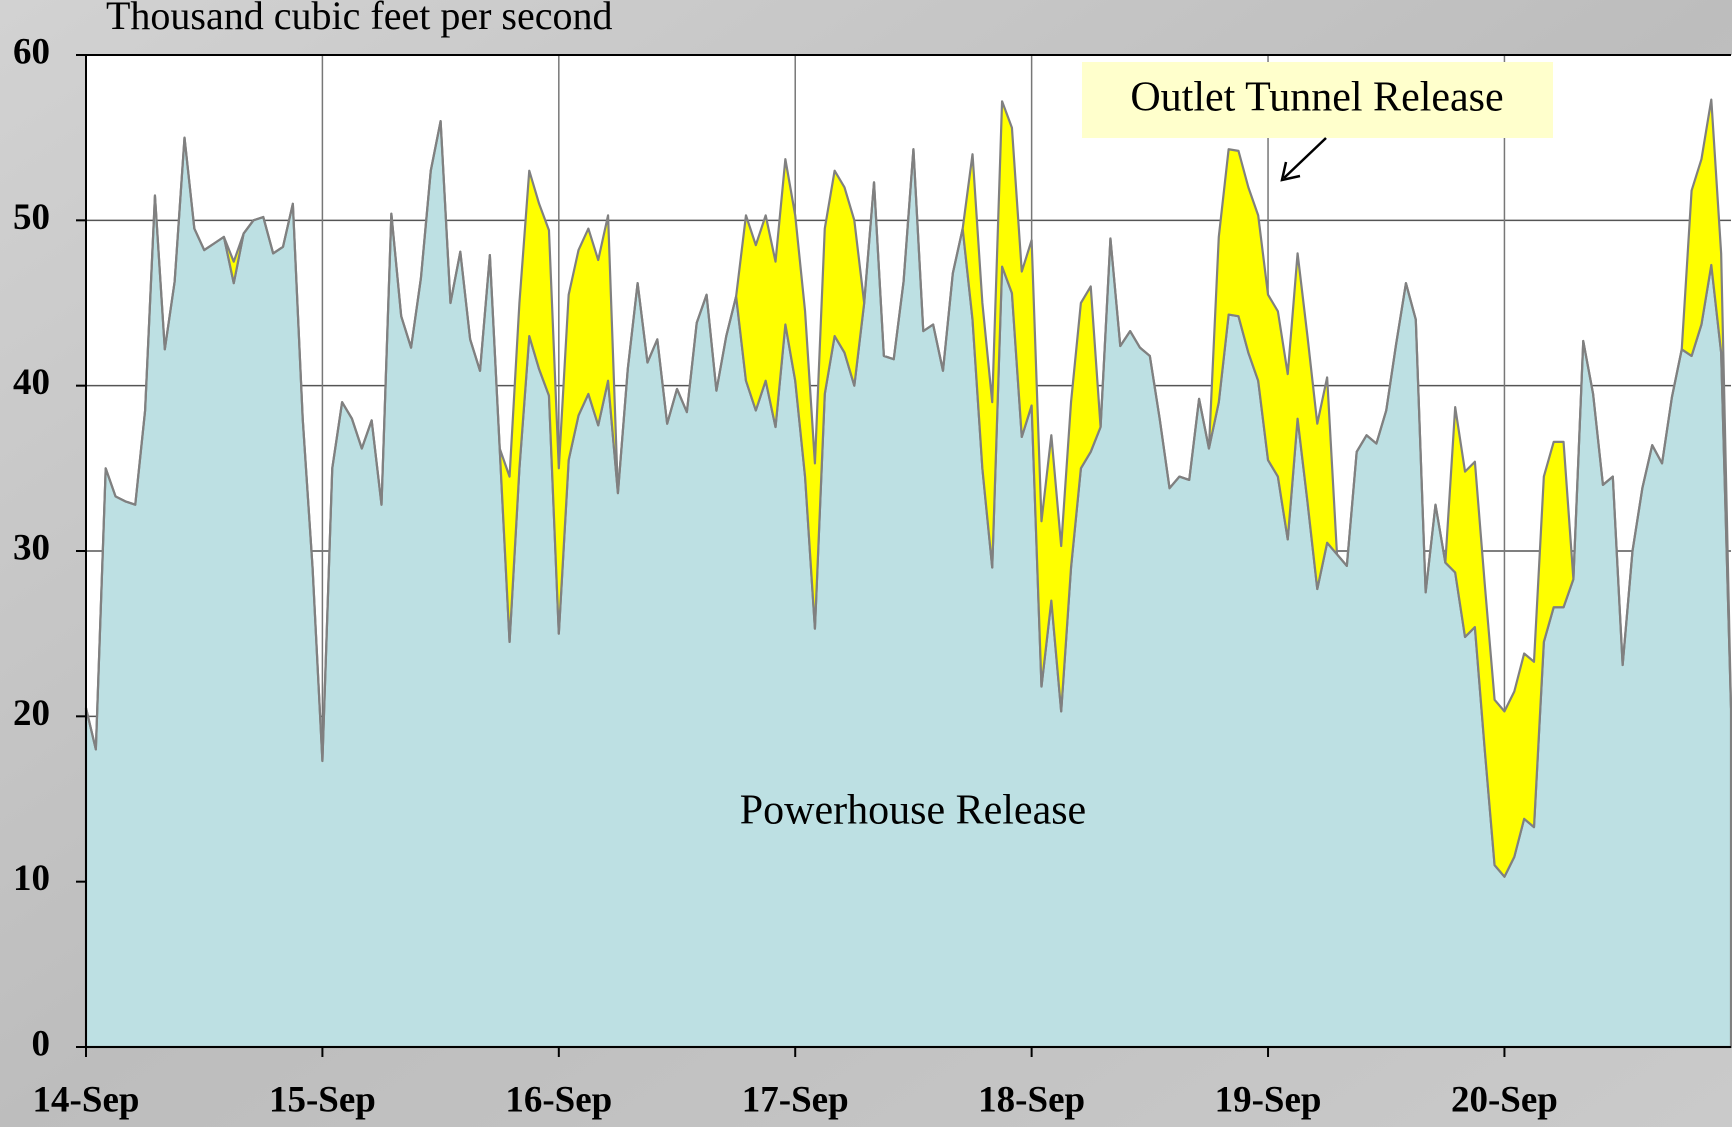 This screenshot has height=1127, width=1732. What do you see at coordinates (31, 51) in the screenshot?
I see `y-tick-label: 60` at bounding box center [31, 51].